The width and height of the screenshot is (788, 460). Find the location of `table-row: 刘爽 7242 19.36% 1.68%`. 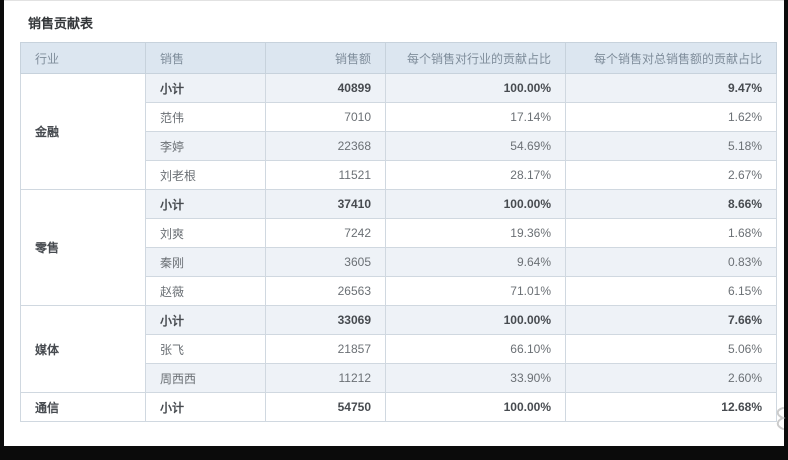

table-row: 刘爽 7242 19.36% 1.68% is located at coordinates (399, 233).